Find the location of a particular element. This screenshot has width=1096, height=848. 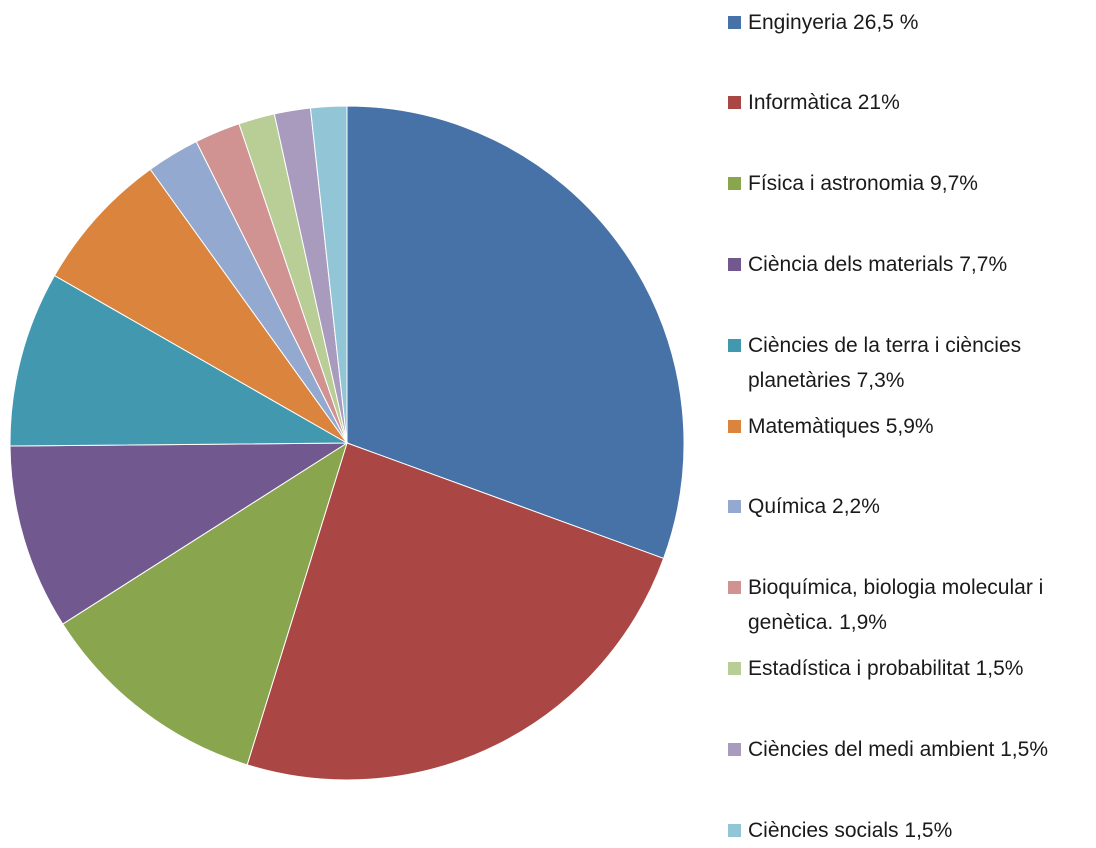

legend-label: Estadística i probabilitat 1,5% is located at coordinates (886, 668).